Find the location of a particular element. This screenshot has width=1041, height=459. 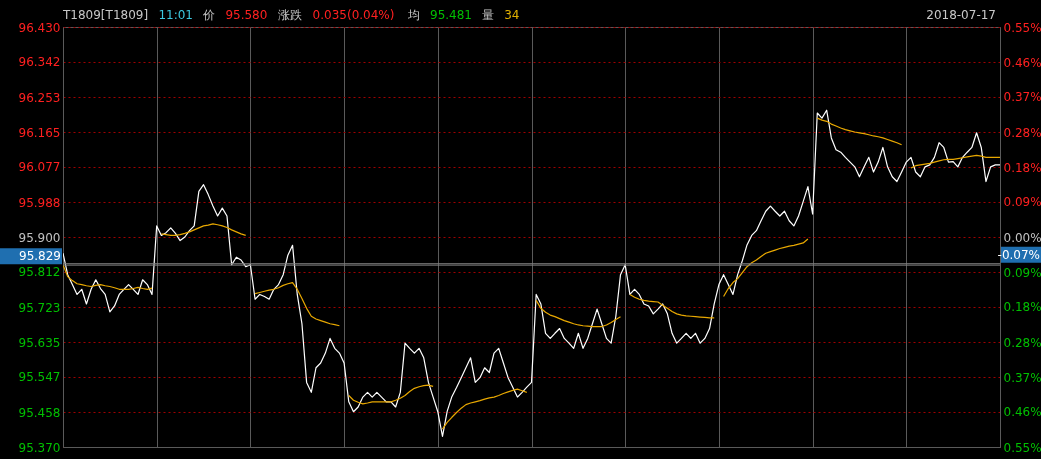

y-tick-label: 96.342 is located at coordinates (39, 62).